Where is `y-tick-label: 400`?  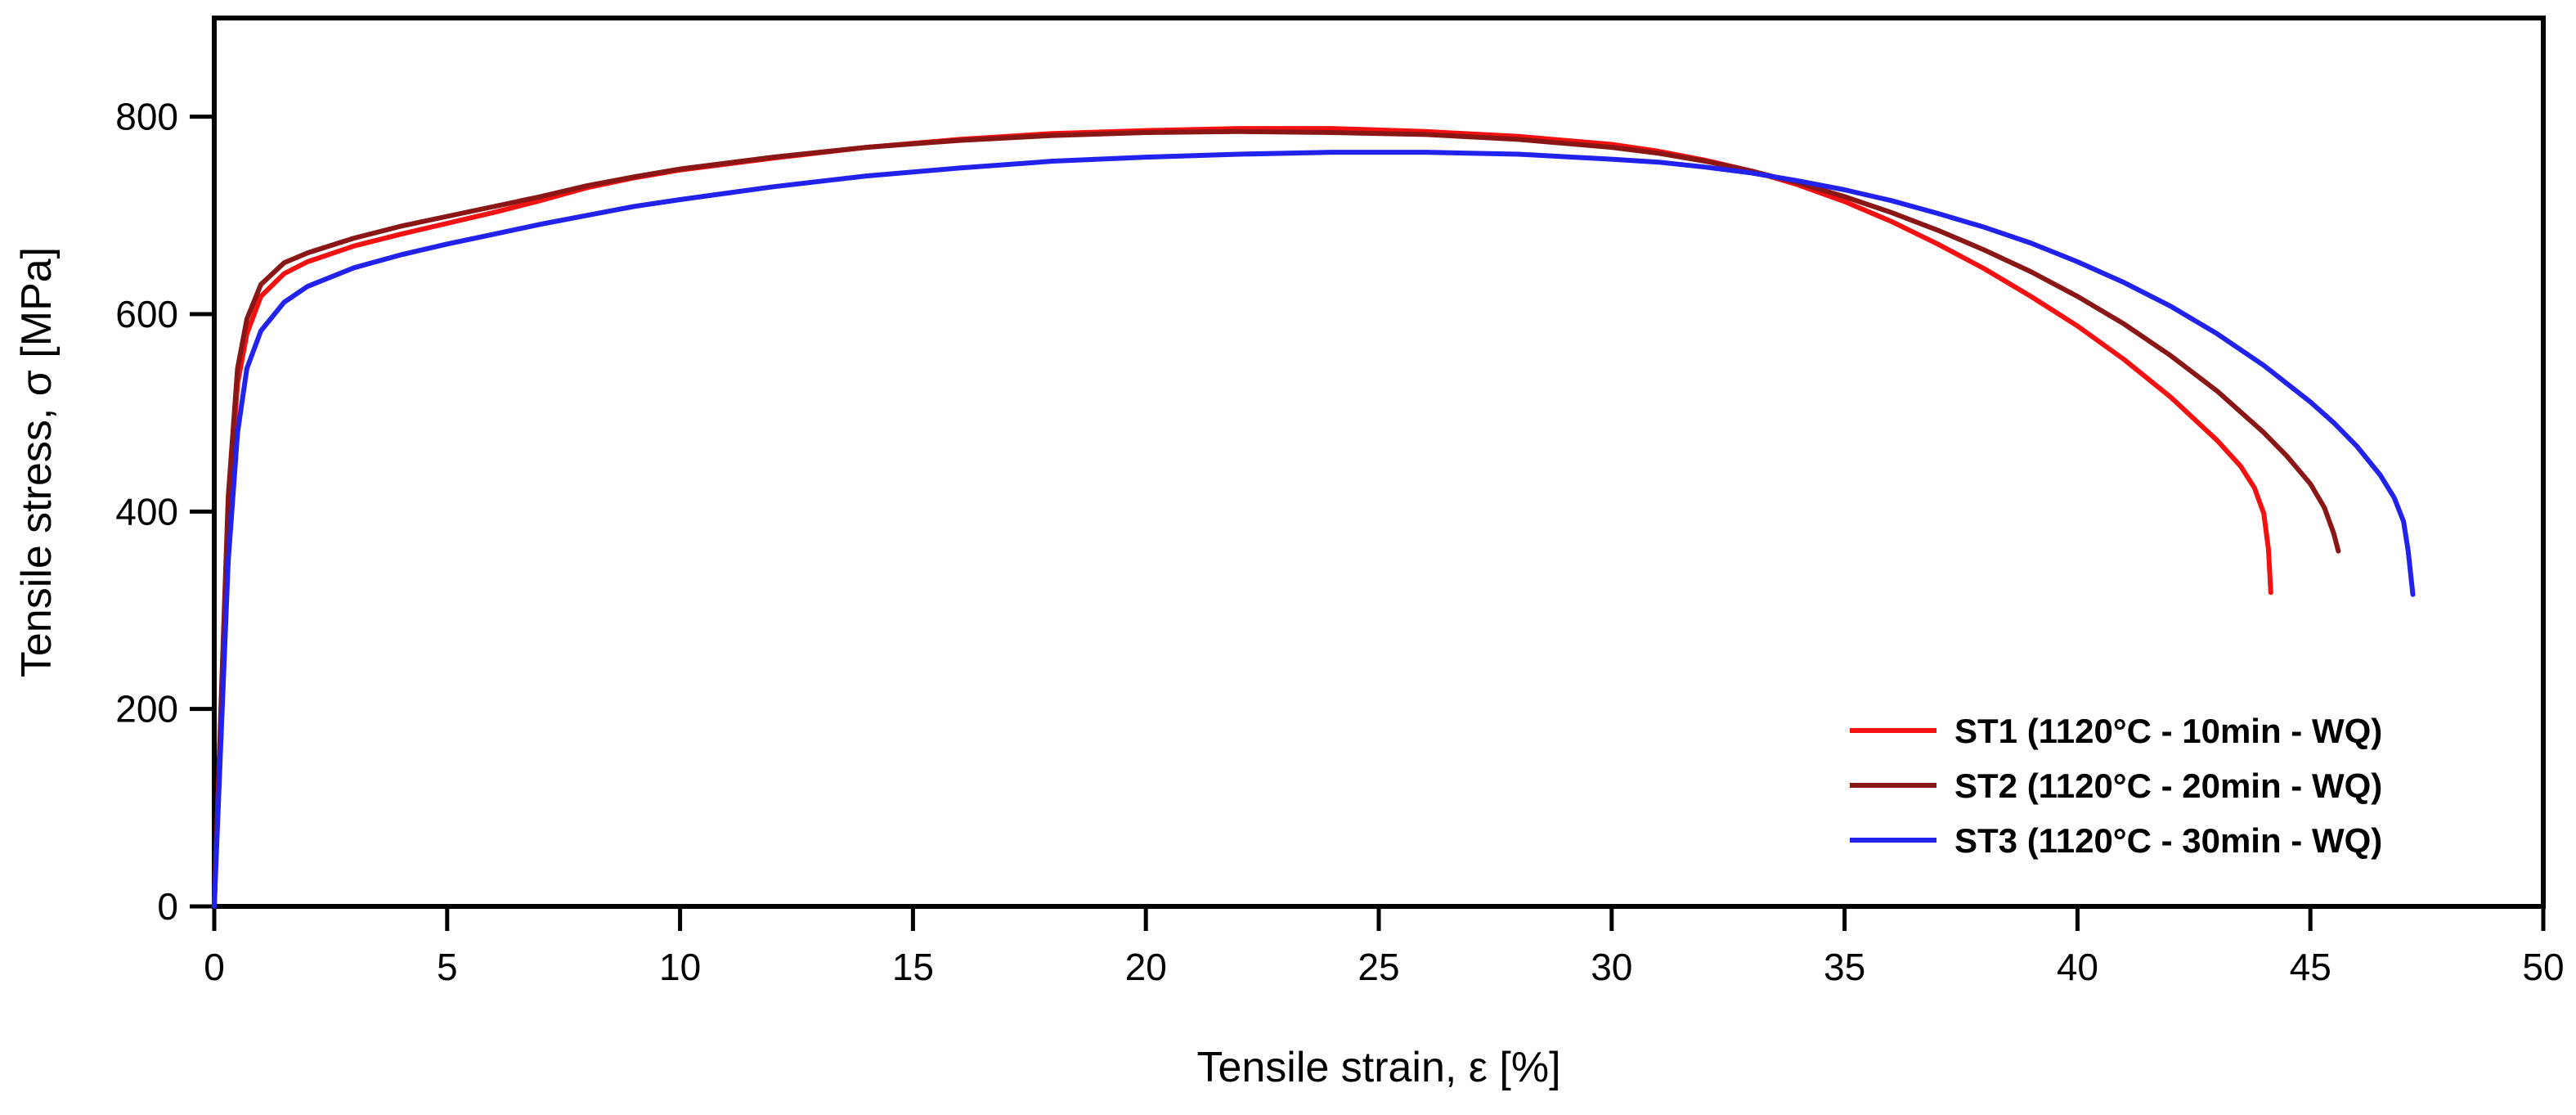 y-tick-label: 400 is located at coordinates (146, 511).